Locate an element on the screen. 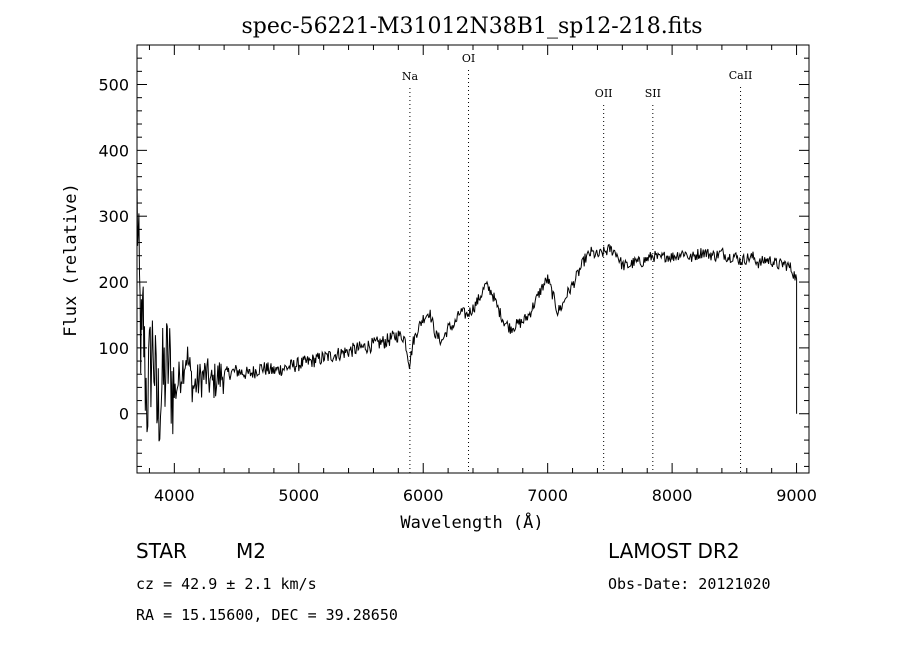 The height and width of the screenshot is (650, 900). x-tick-label: 5000 is located at coordinates (298, 495).